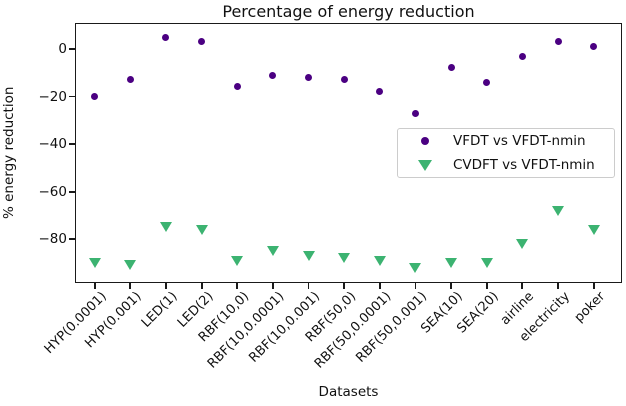 The height and width of the screenshot is (406, 626). I want to click on y-tick-label: −80, so click(53, 239).